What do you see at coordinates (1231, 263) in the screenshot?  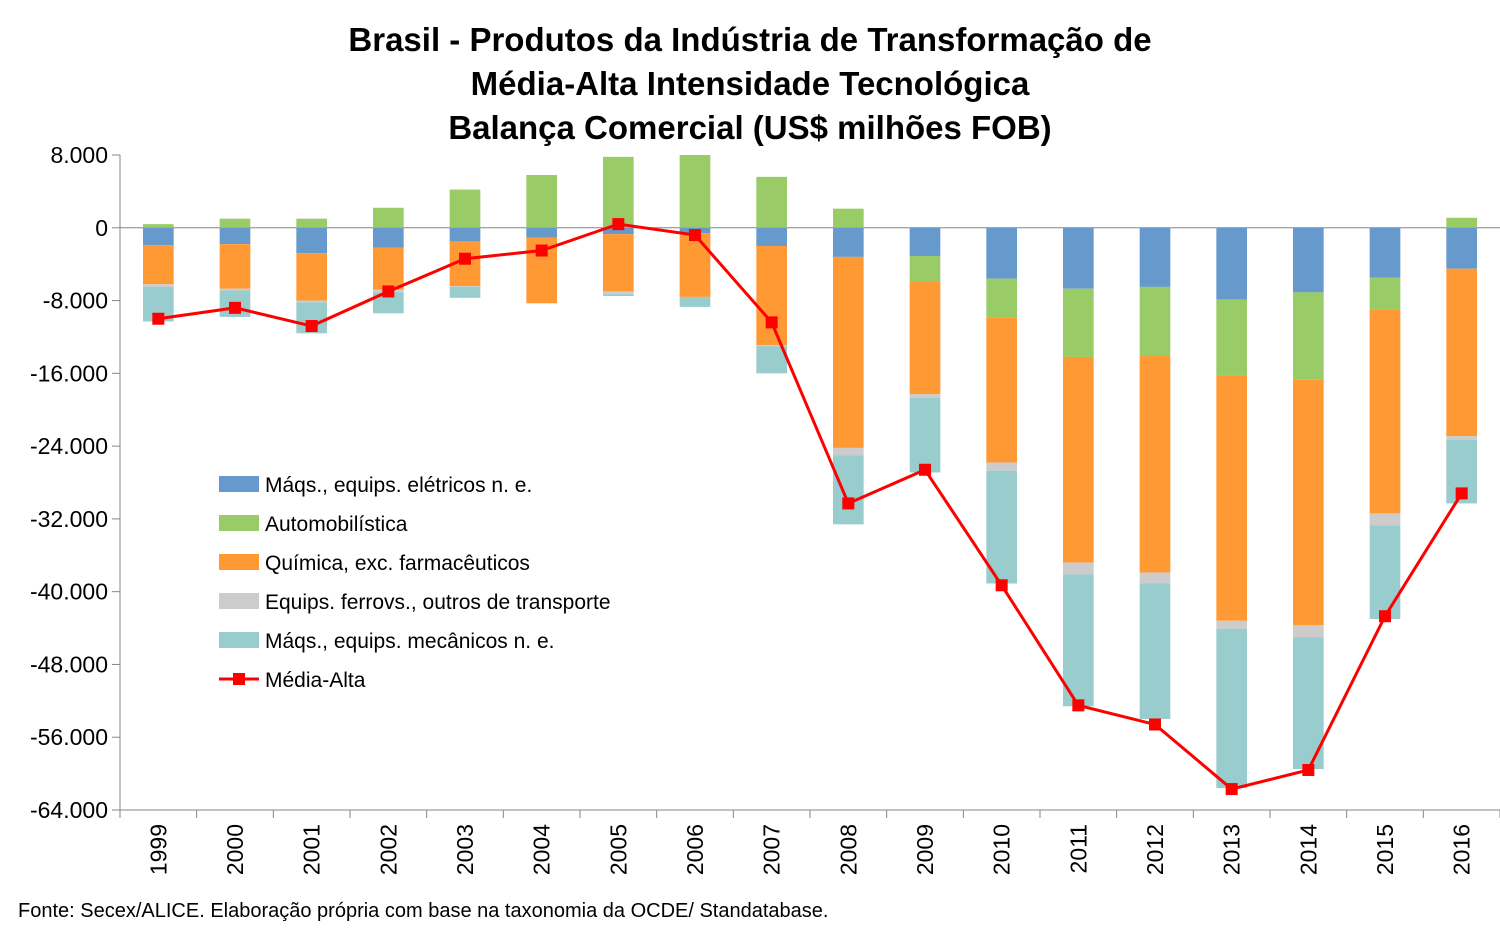 I see `bar-eletricos-2013` at bounding box center [1231, 263].